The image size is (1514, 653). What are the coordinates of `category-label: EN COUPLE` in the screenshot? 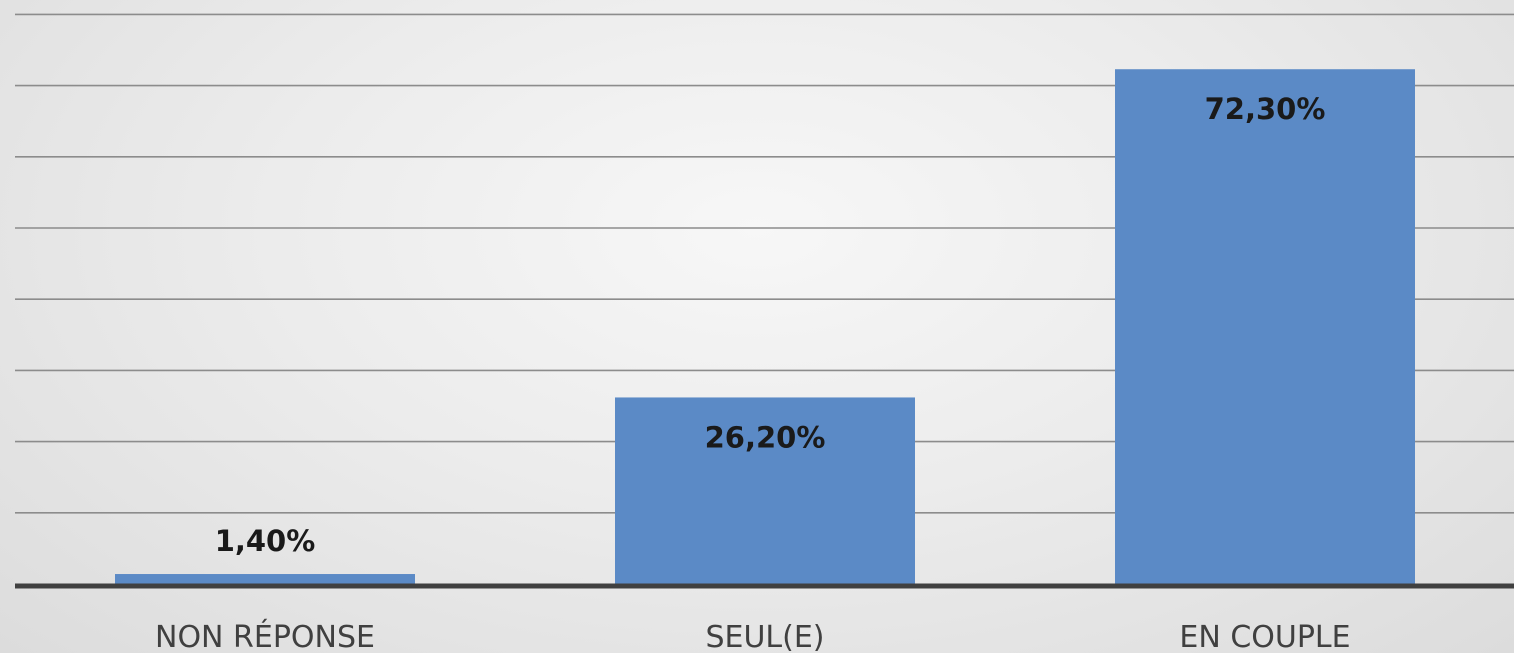 It's located at (1264, 636).